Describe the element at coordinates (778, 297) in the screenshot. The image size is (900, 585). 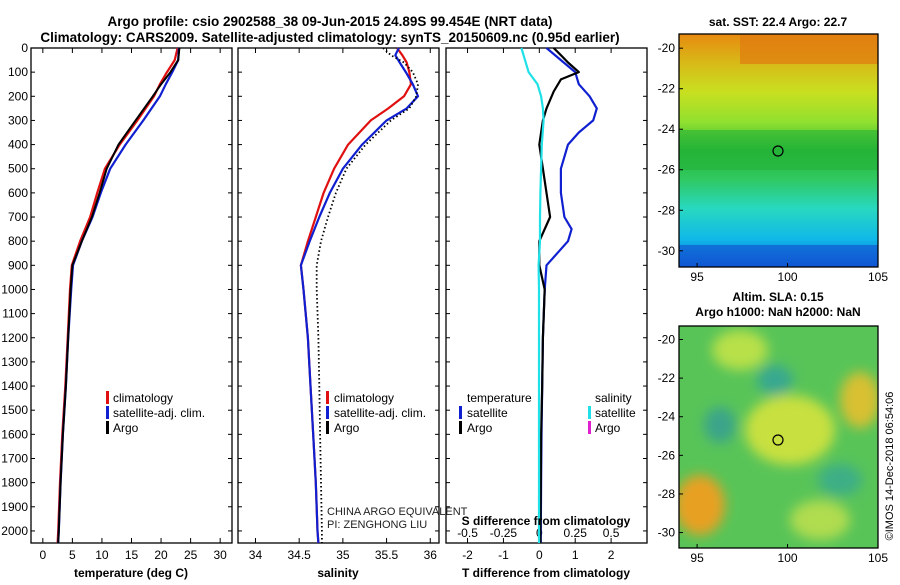
I see `sla-map-title-1: Altim. SLA: 0.15` at that location.